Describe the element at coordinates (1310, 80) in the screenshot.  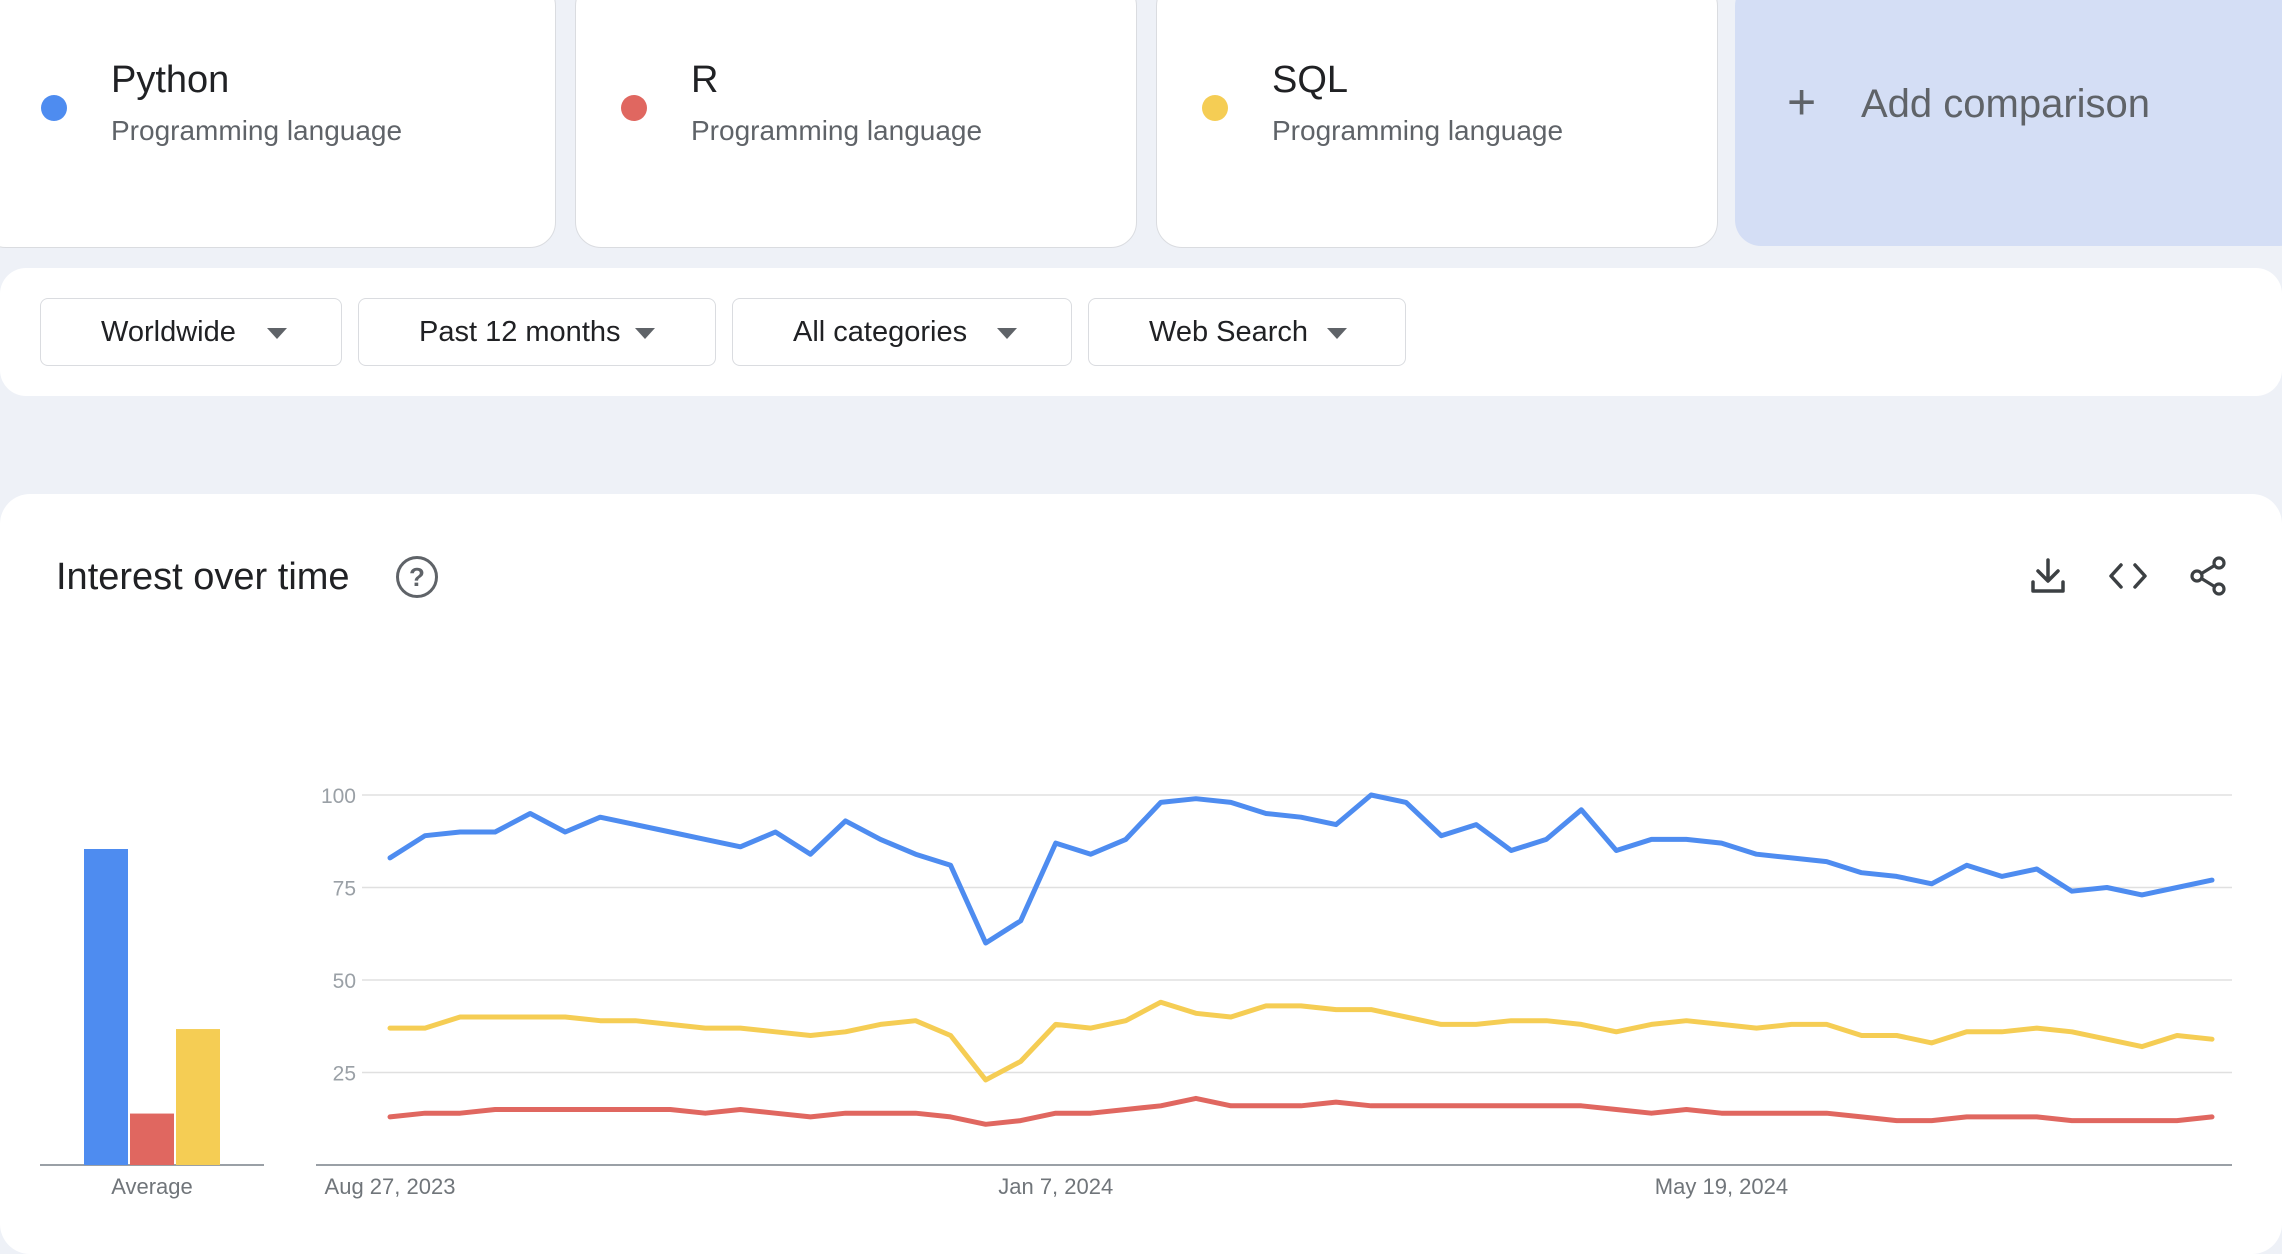
I see `term-name: SQL` at that location.